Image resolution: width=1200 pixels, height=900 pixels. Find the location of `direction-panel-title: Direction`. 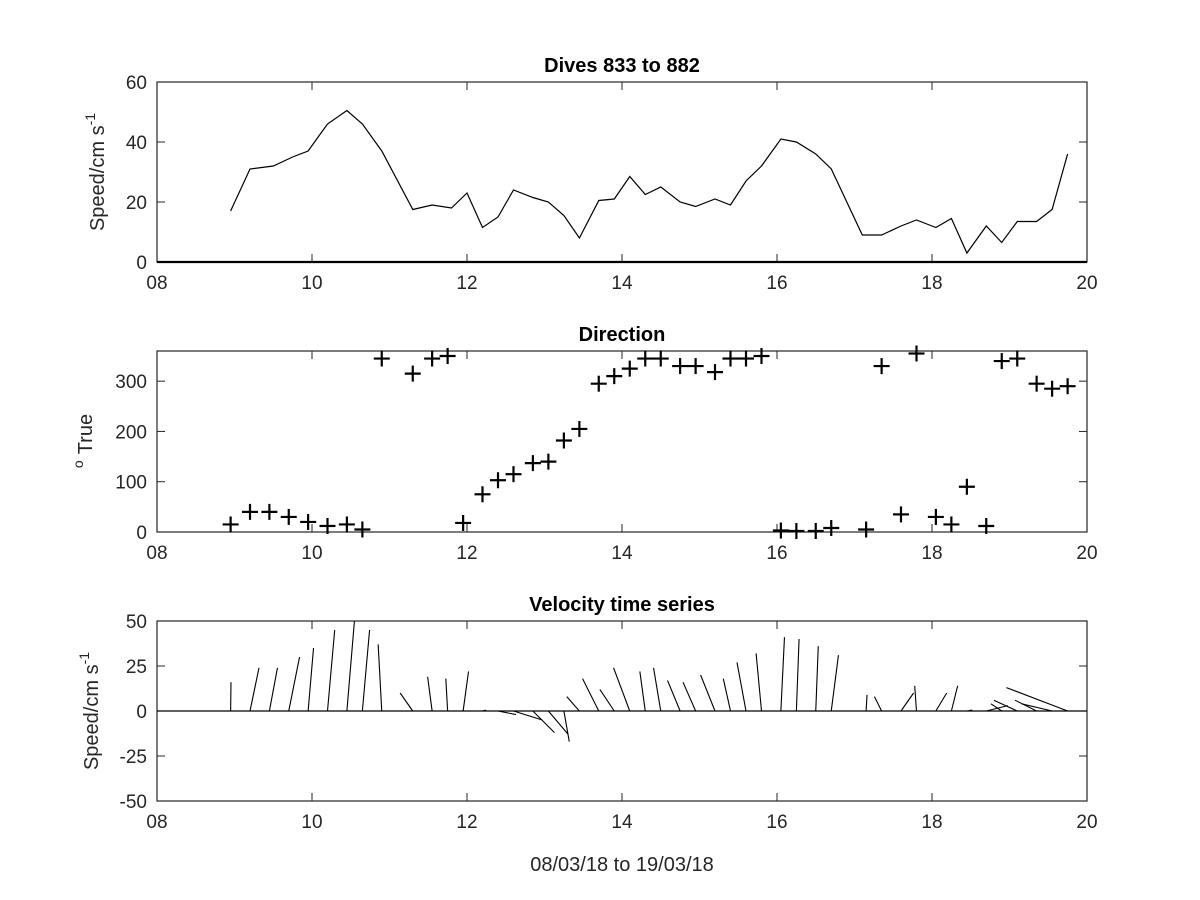

direction-panel-title: Direction is located at coordinates (622, 335).